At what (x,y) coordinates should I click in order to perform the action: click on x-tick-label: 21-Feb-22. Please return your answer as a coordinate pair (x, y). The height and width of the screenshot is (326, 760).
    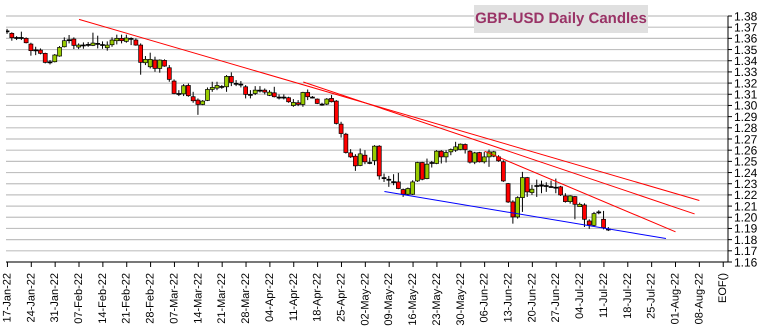
    Looking at the image, I should click on (126, 298).